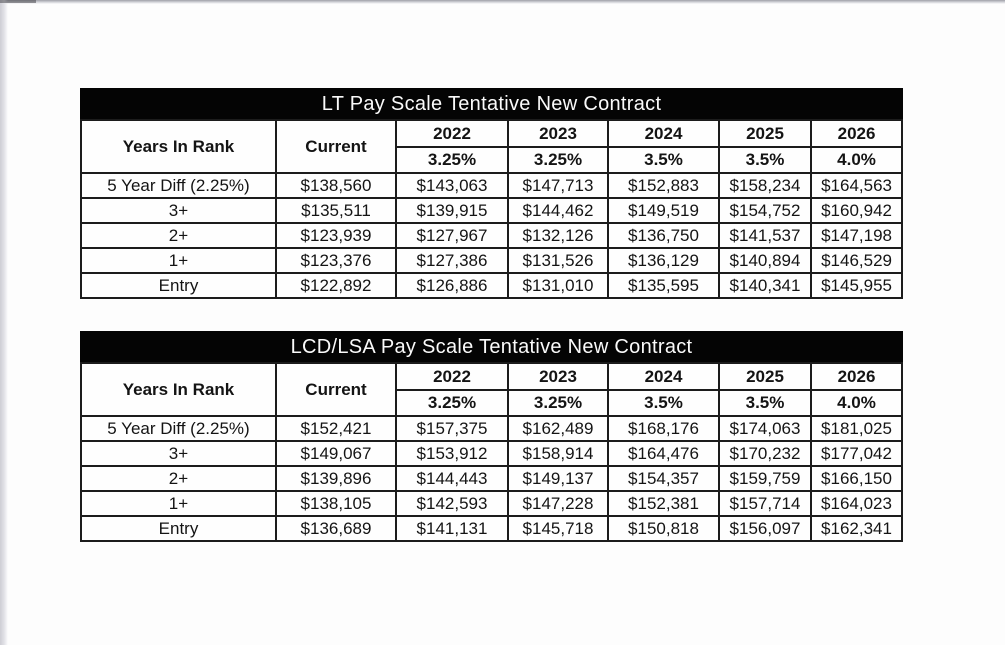 The height and width of the screenshot is (645, 1005). What do you see at coordinates (558, 528) in the screenshot?
I see `salary-cell: $145,718` at bounding box center [558, 528].